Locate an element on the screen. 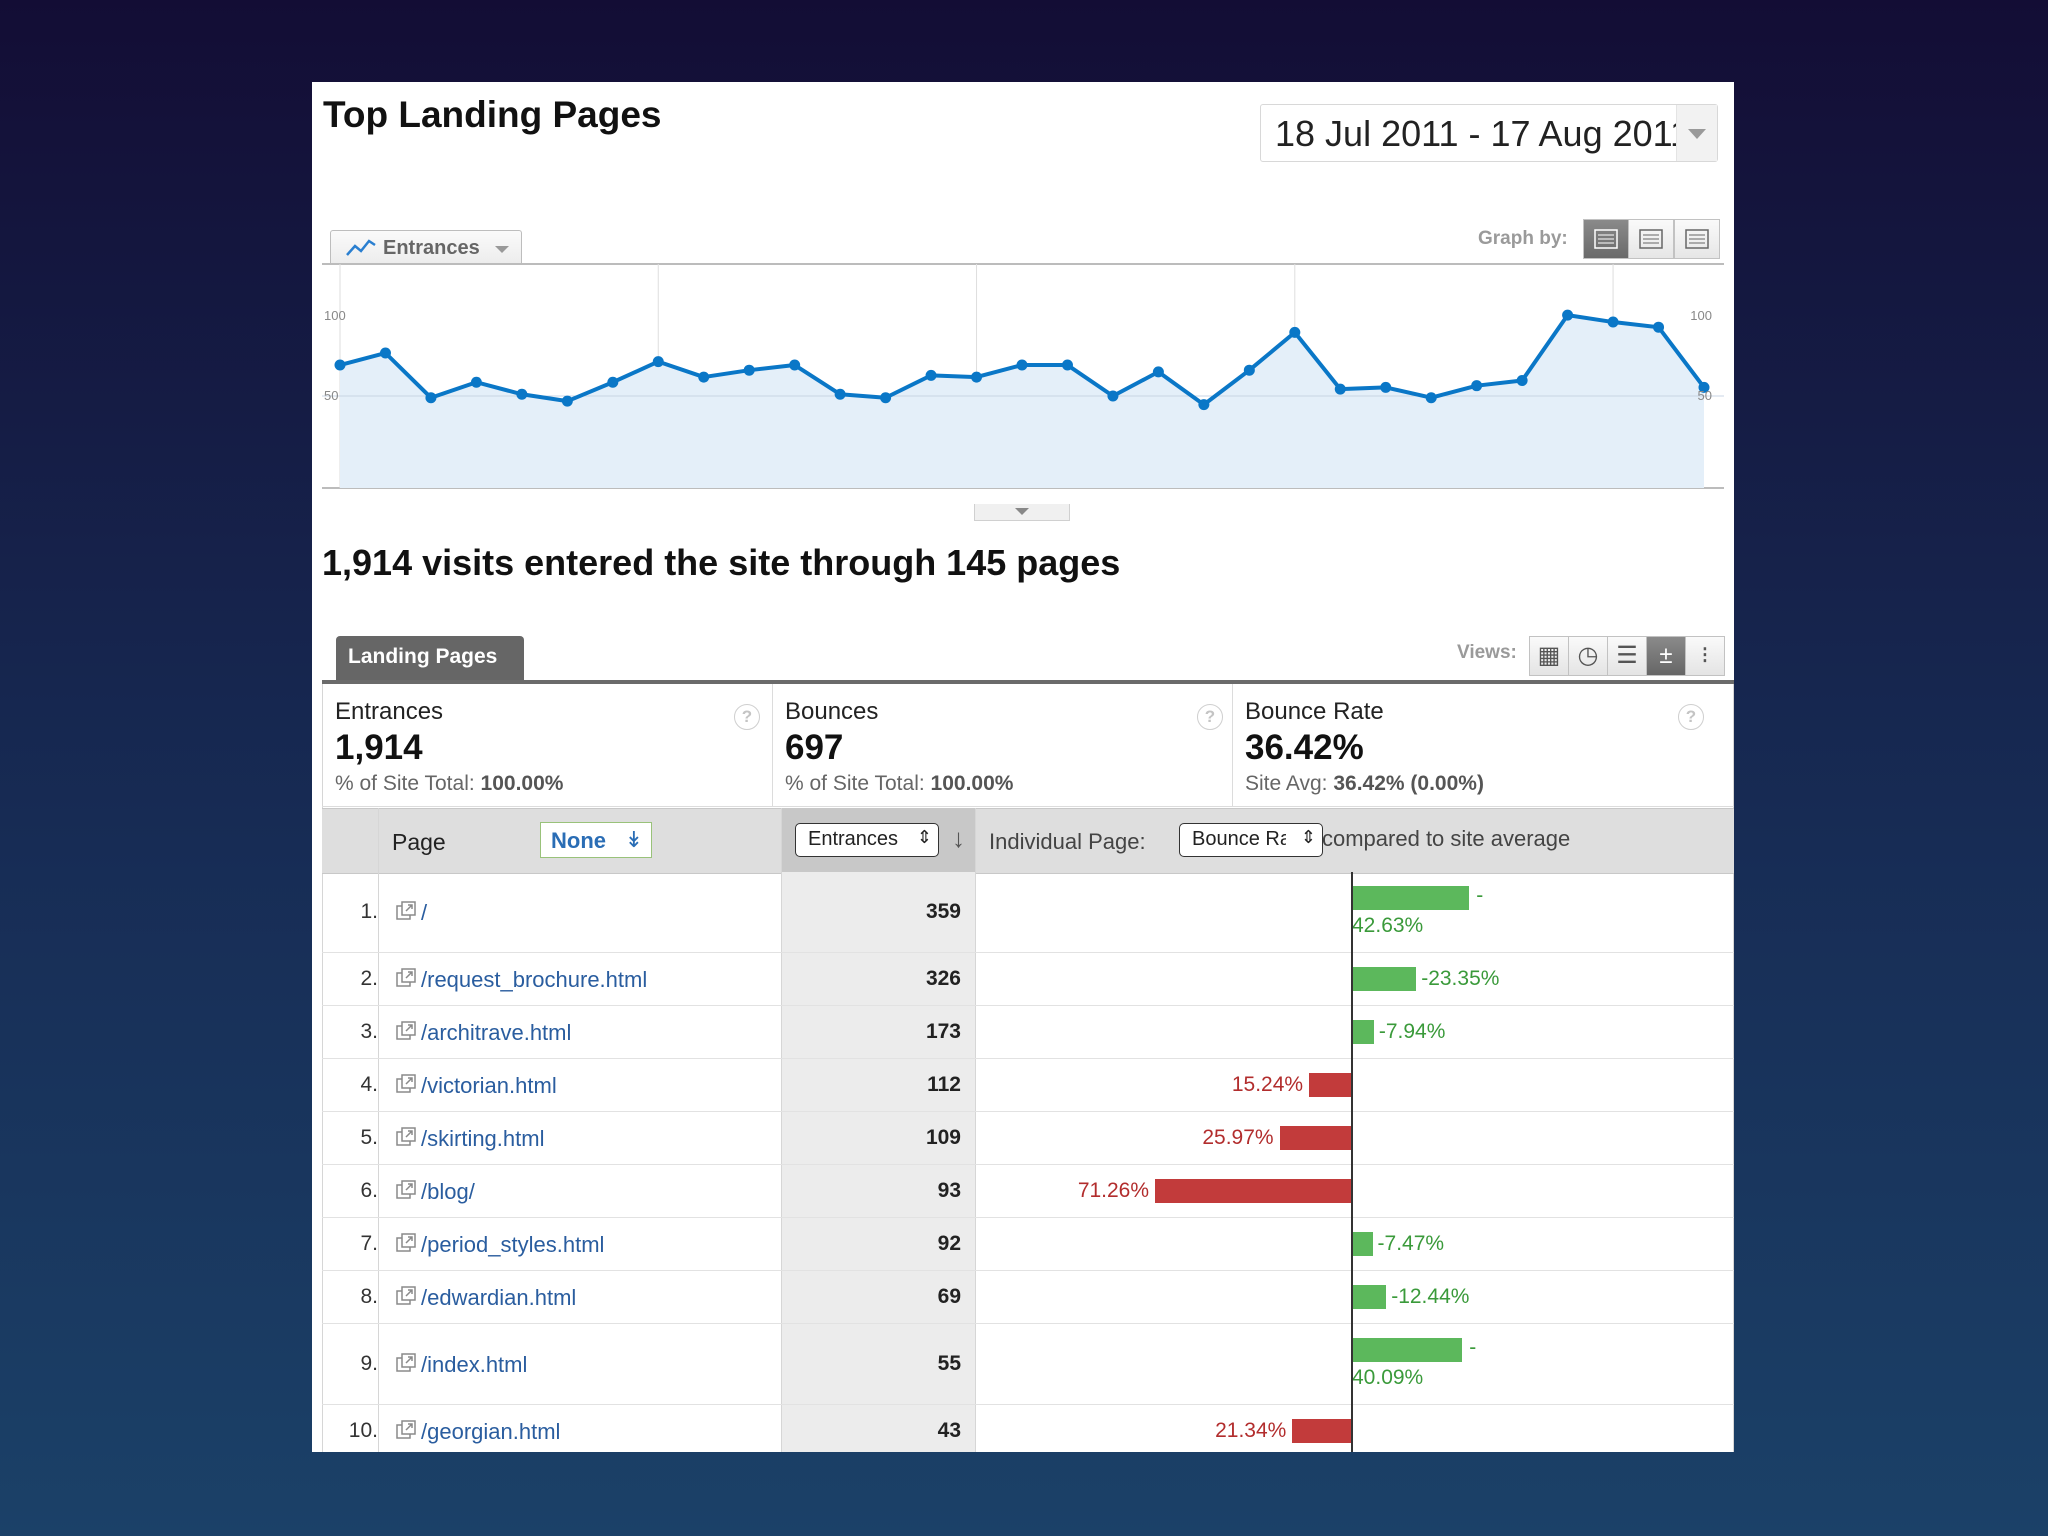 The image size is (2048, 1536). compared-label: compared to site average is located at coordinates (1446, 838).